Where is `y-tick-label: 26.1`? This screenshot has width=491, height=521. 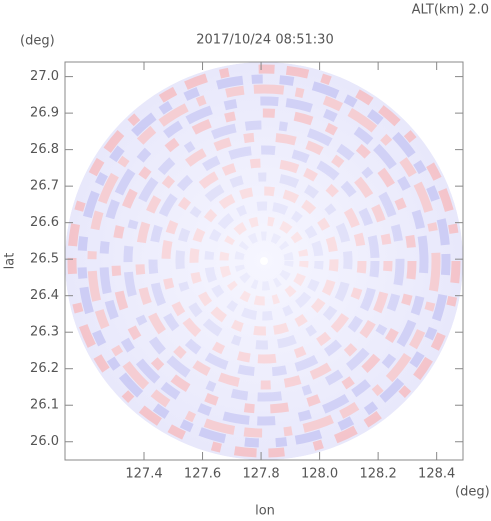
y-tick-label: 26.1 is located at coordinates (44, 405).